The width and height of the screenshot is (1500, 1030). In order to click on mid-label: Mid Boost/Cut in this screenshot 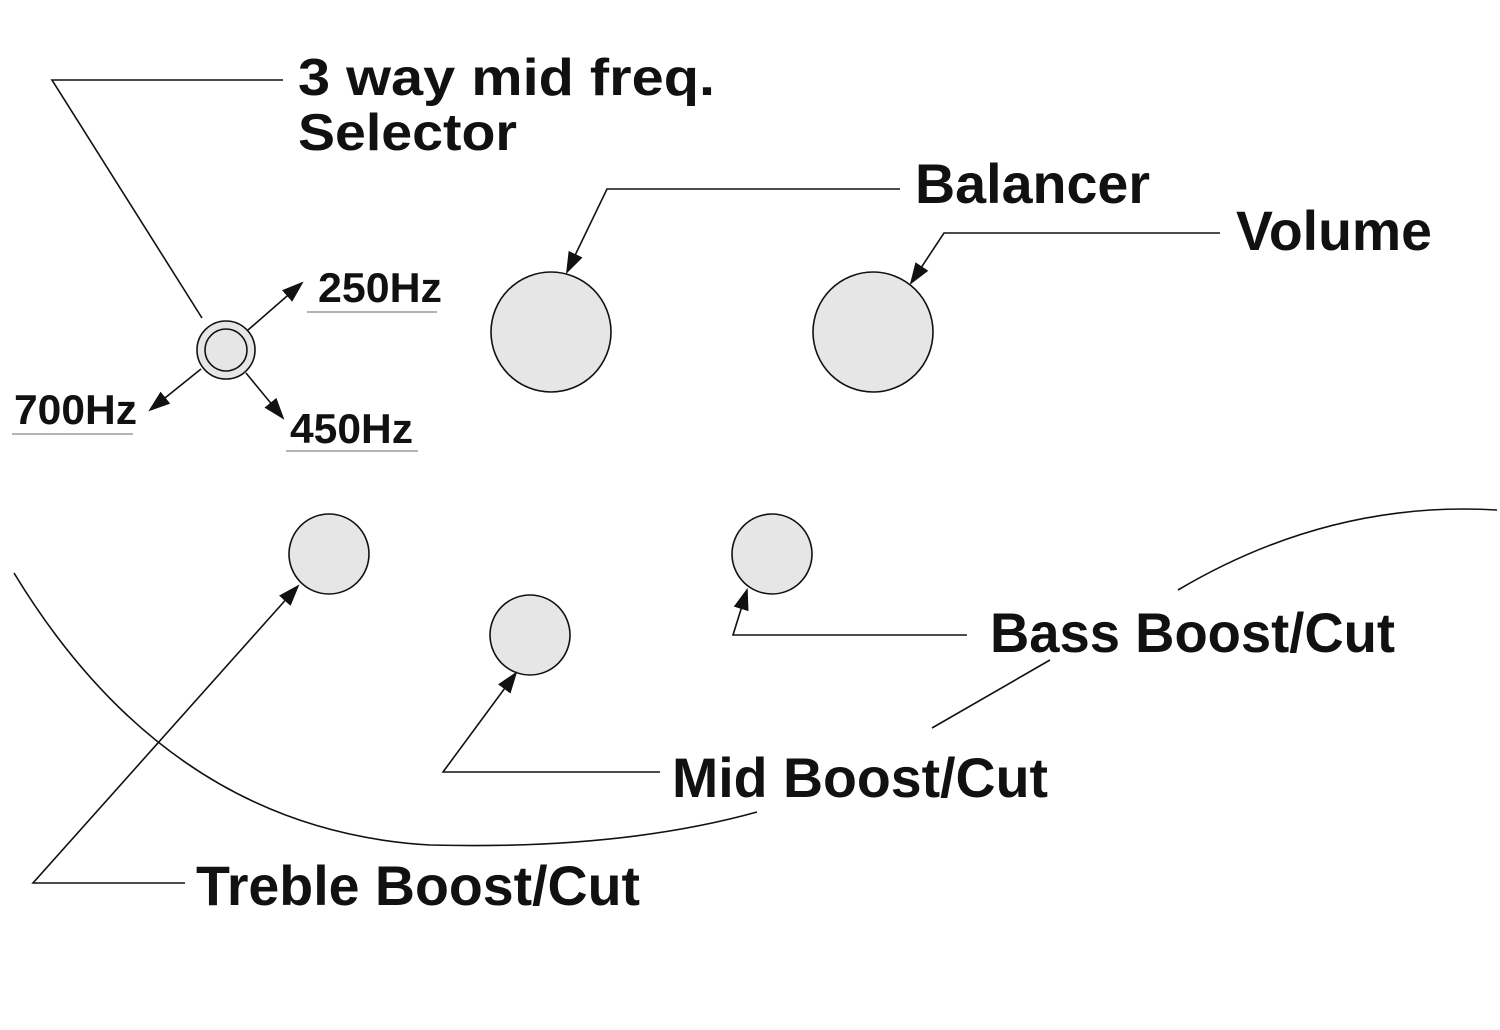, I will do `click(860, 777)`.